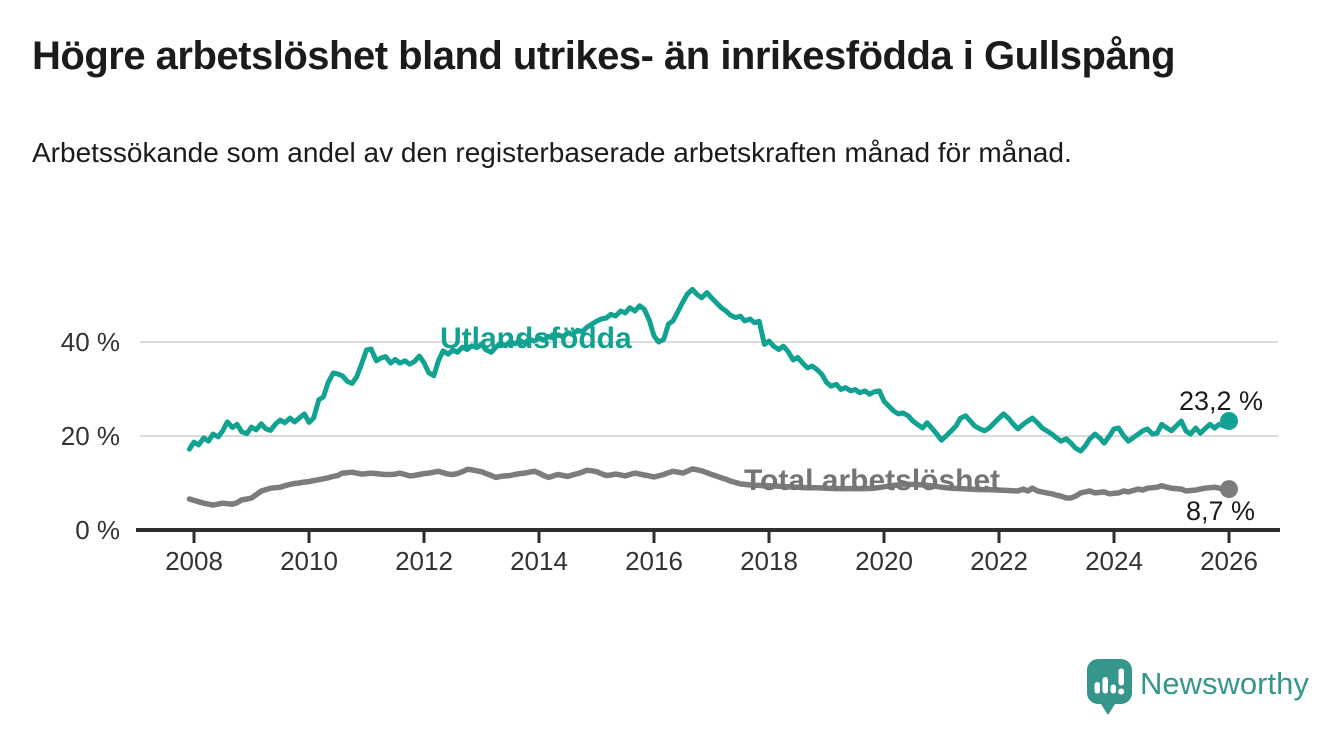 The width and height of the screenshot is (1340, 734). Describe the element at coordinates (194, 561) in the screenshot. I see `x-tick-label: 2008` at that location.